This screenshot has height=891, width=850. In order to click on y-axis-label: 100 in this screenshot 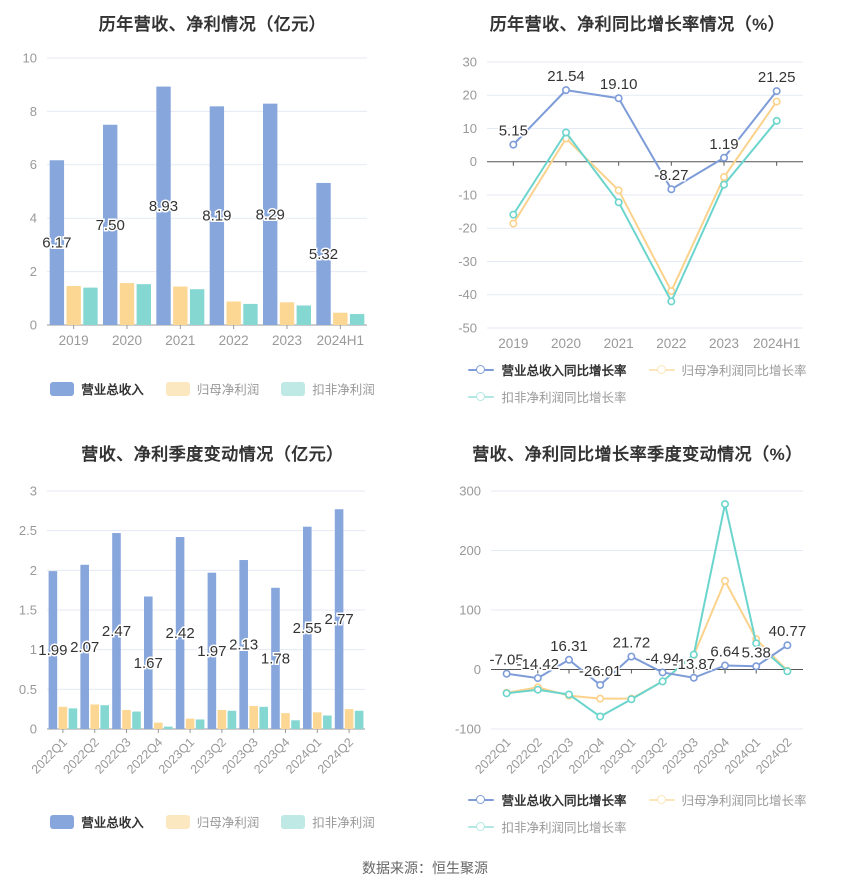, I will do `click(470, 609)`.